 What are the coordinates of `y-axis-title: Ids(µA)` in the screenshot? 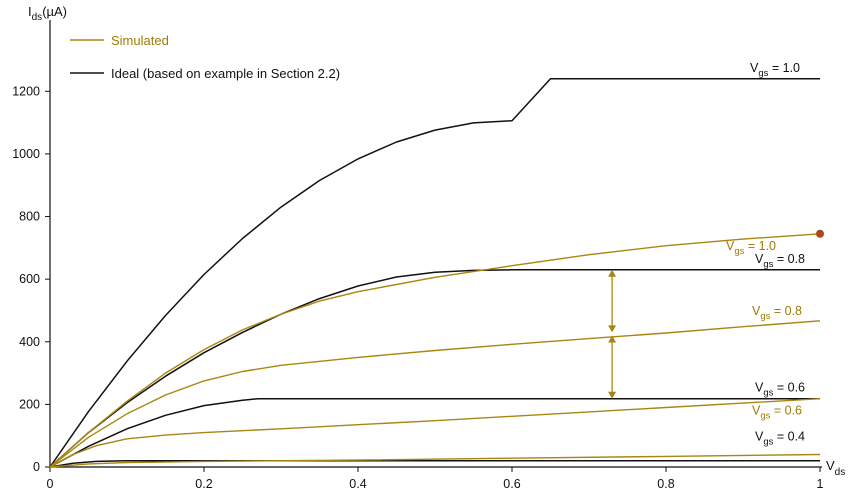 It's located at (47, 13).